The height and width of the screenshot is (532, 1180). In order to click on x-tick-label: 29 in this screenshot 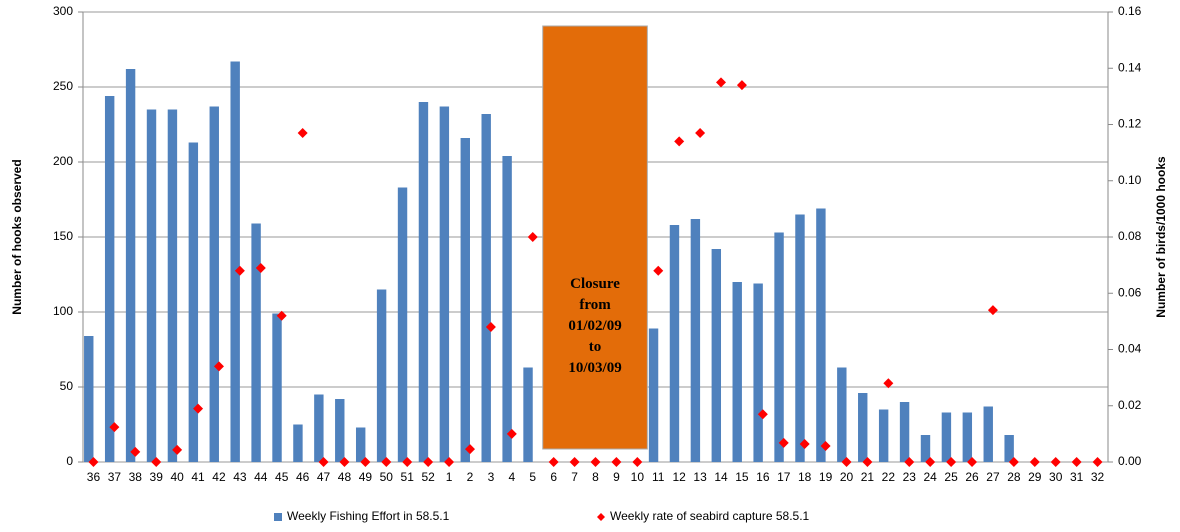, I will do `click(1035, 477)`.